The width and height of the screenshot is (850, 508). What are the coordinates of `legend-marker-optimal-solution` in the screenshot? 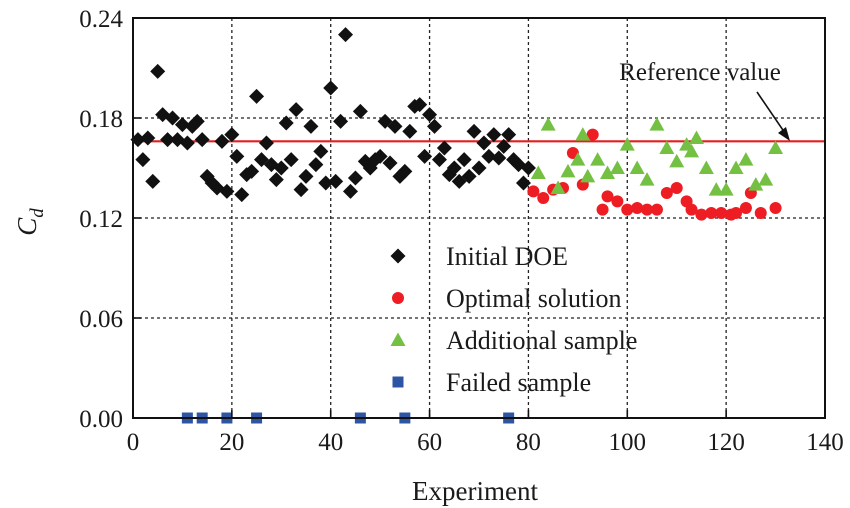 It's located at (398, 298).